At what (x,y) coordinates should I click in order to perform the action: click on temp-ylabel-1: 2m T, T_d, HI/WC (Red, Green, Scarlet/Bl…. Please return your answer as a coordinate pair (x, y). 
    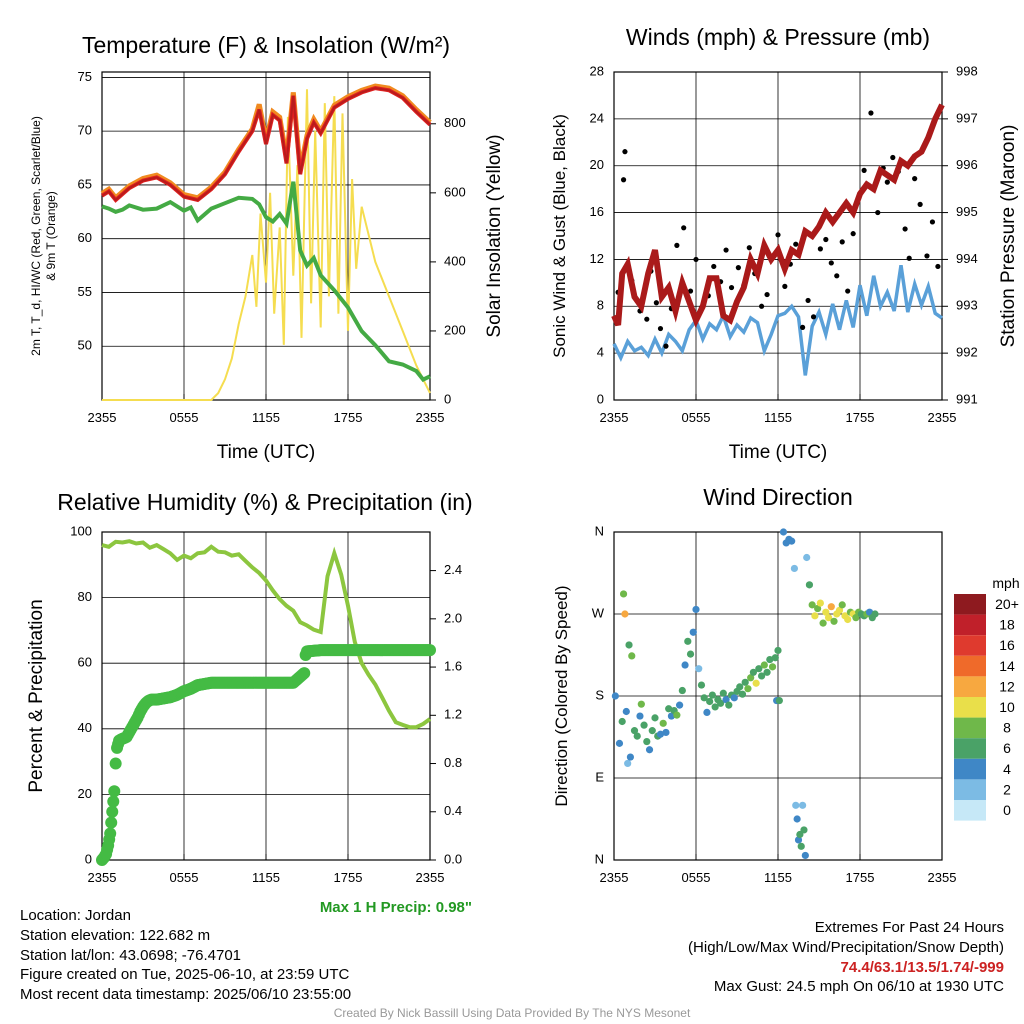
    Looking at the image, I should click on (36, 236).